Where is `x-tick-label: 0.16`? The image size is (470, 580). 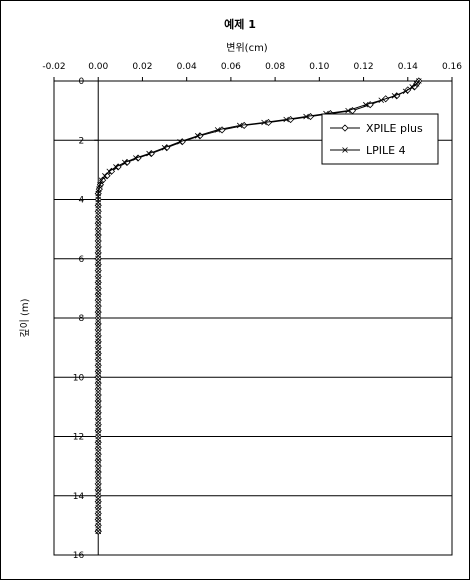 x-tick-label: 0.16 is located at coordinates (452, 67).